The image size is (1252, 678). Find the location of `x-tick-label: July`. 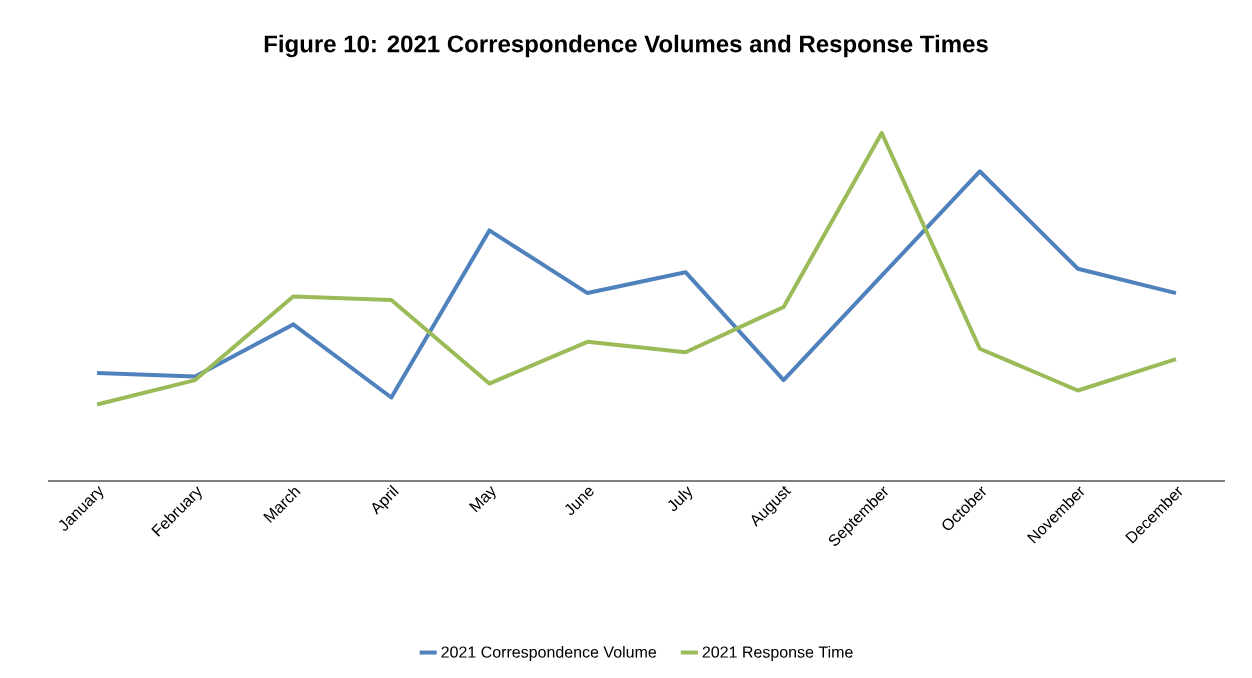

x-tick-label: July is located at coordinates (680, 499).